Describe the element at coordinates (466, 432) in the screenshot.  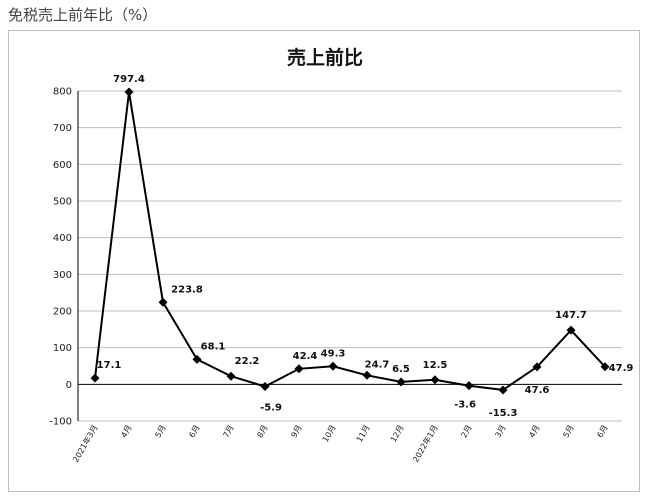
I see `x-tick-label: 2月` at that location.